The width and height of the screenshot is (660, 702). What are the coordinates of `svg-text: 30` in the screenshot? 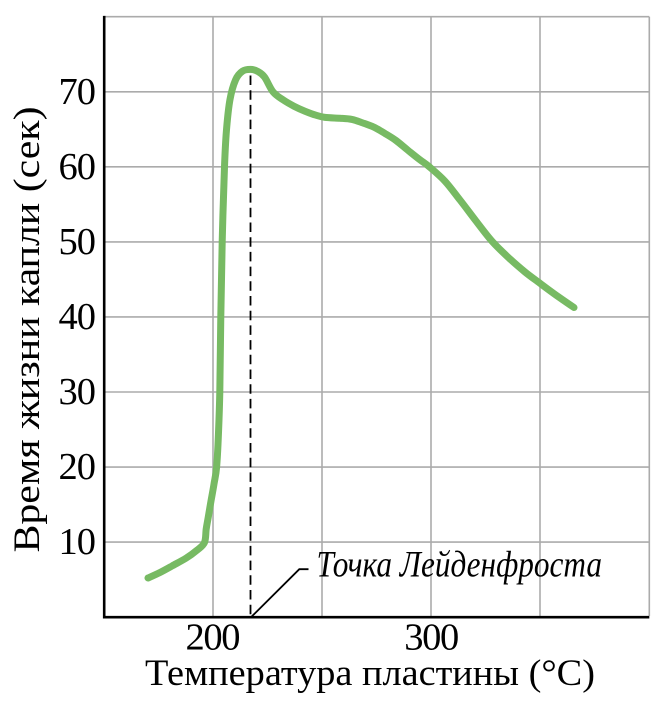 It's located at (78, 392).